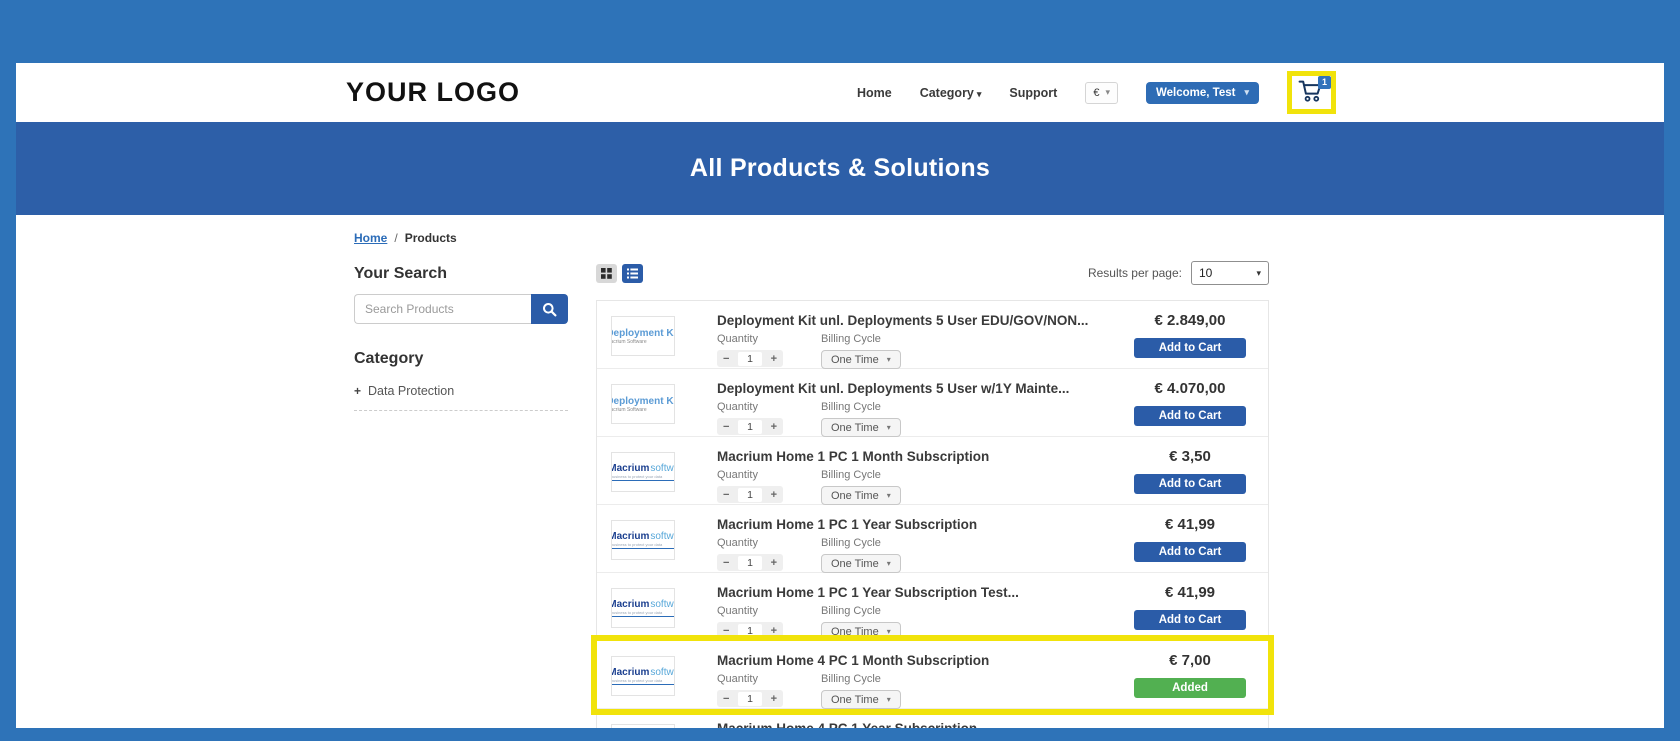  Describe the element at coordinates (606, 273) in the screenshot. I see `grid-view-button` at that location.